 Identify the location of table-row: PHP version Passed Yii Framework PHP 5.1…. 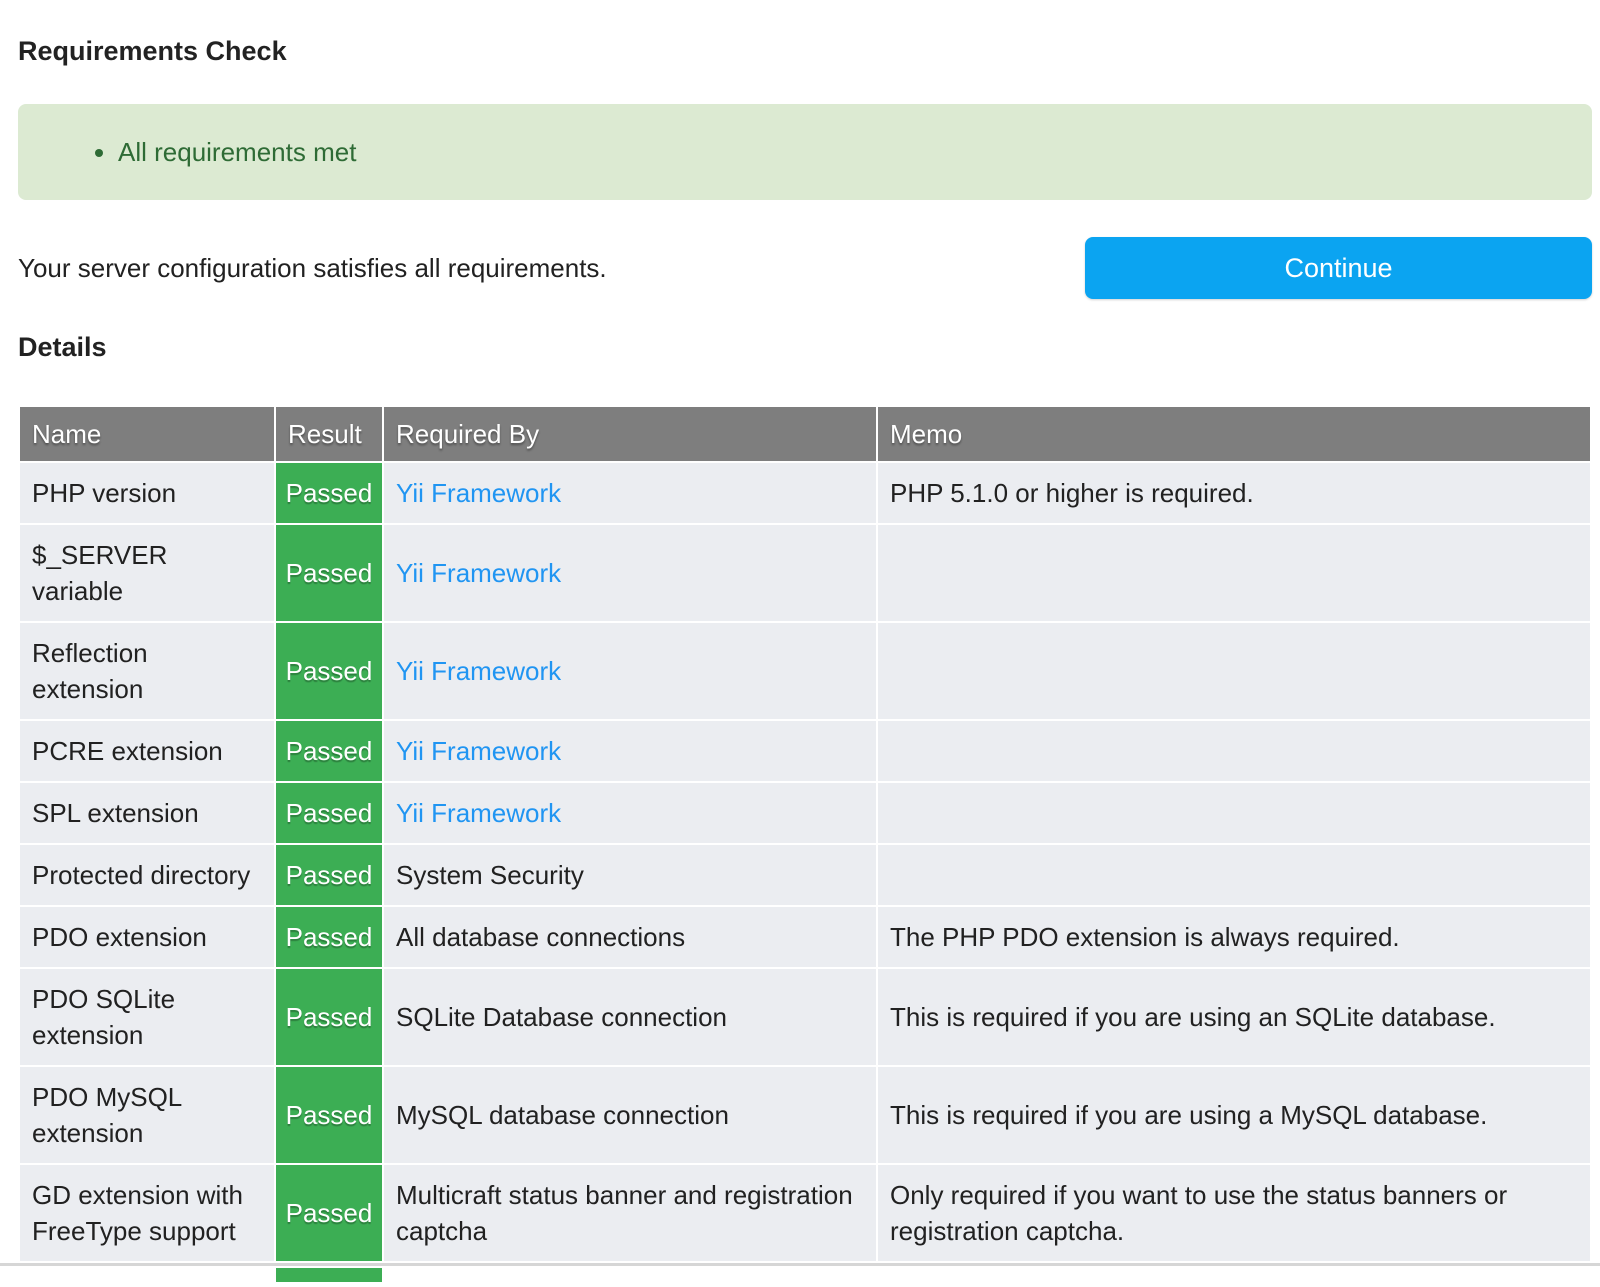
(805, 493).